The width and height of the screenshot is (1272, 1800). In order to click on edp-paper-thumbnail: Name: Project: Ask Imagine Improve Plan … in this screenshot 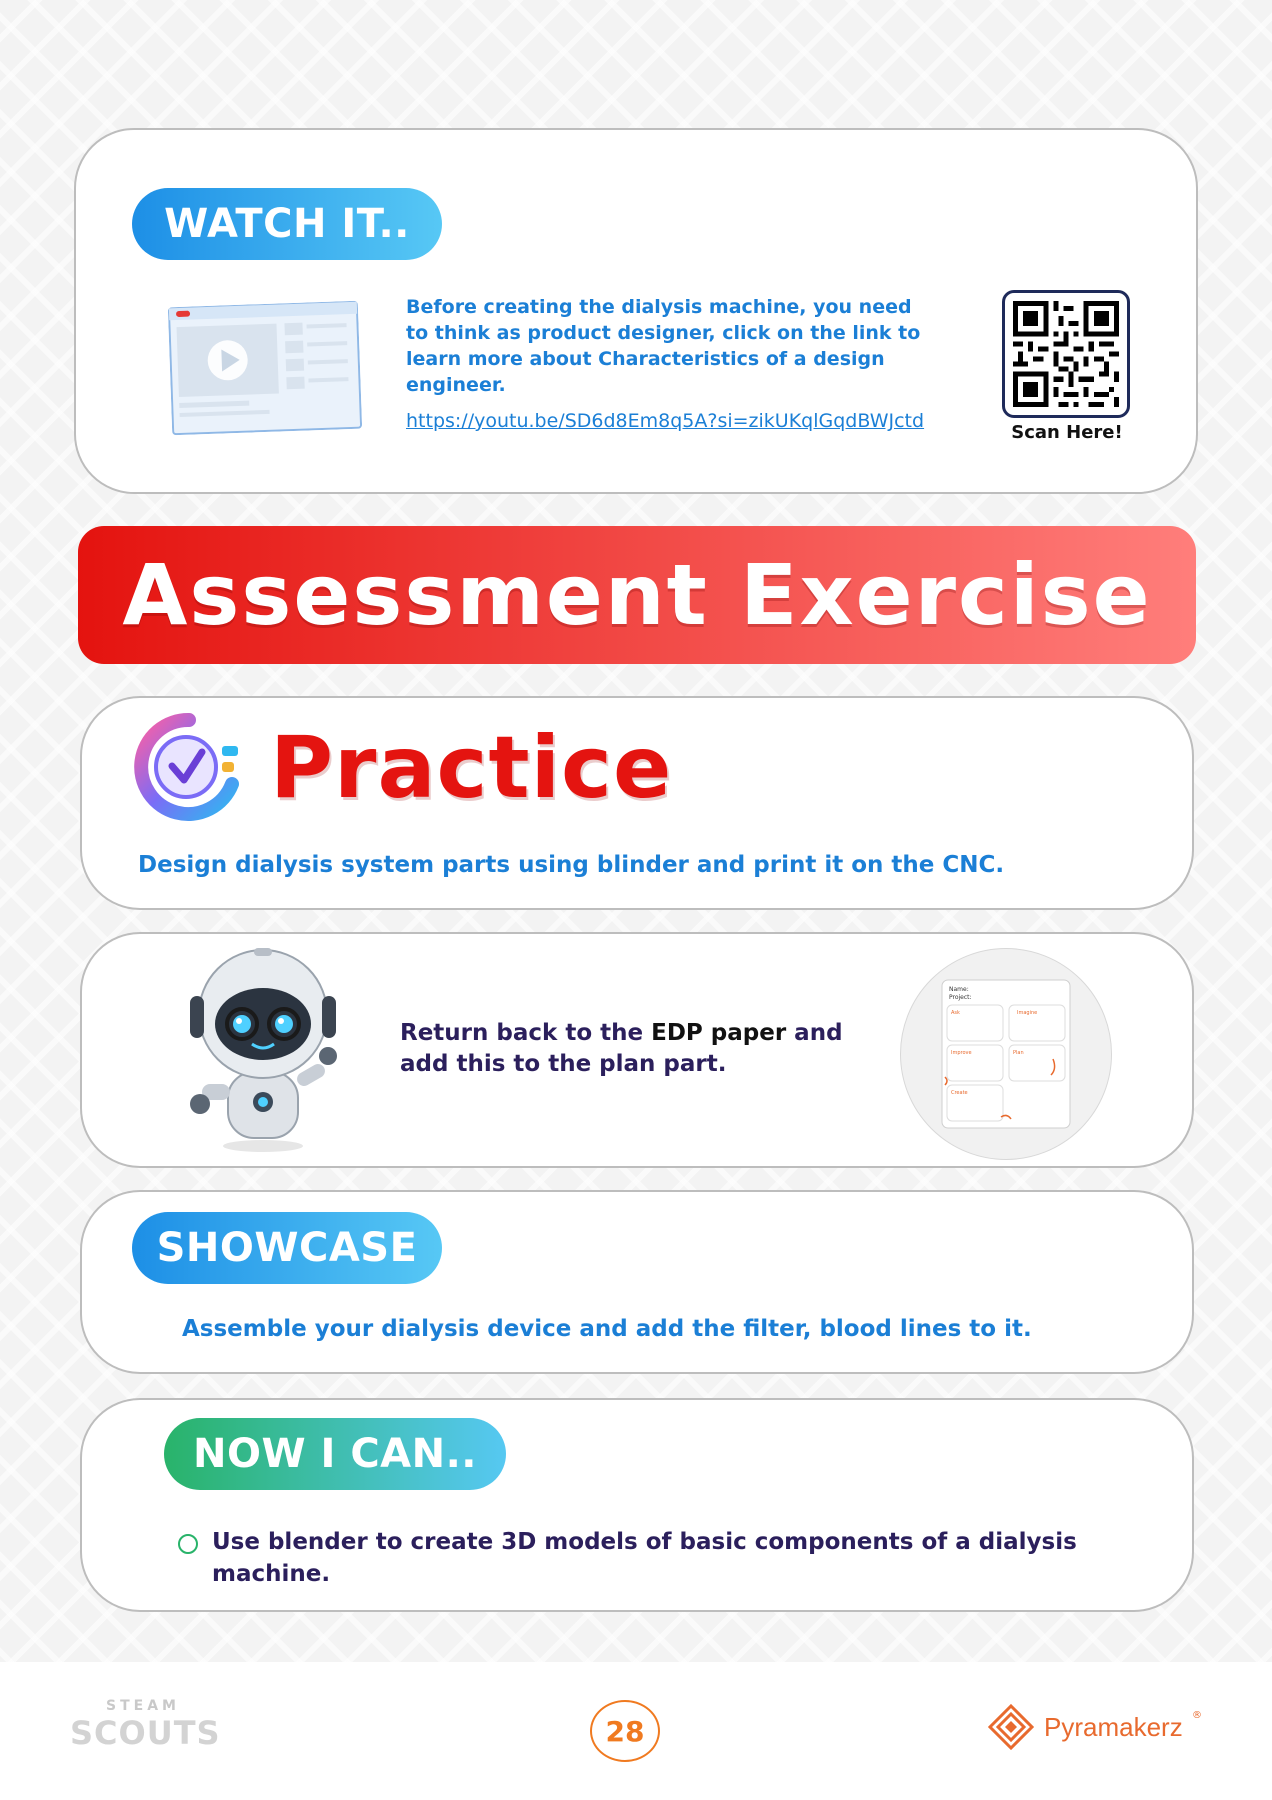, I will do `click(1006, 1054)`.